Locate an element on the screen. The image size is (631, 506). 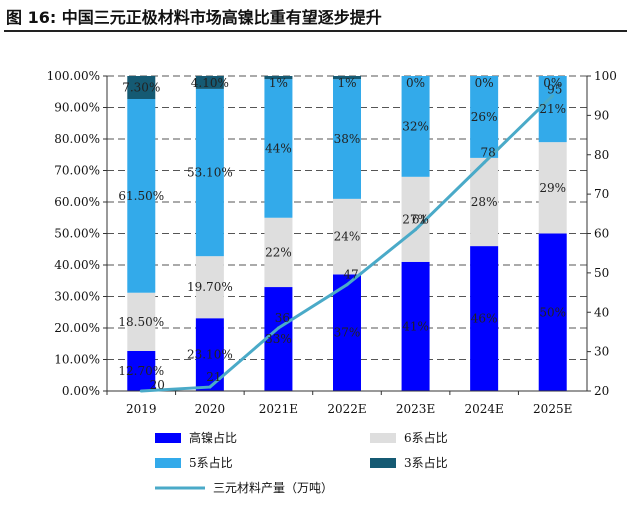
bar-data-label: 4.10% is located at coordinates (210, 83).